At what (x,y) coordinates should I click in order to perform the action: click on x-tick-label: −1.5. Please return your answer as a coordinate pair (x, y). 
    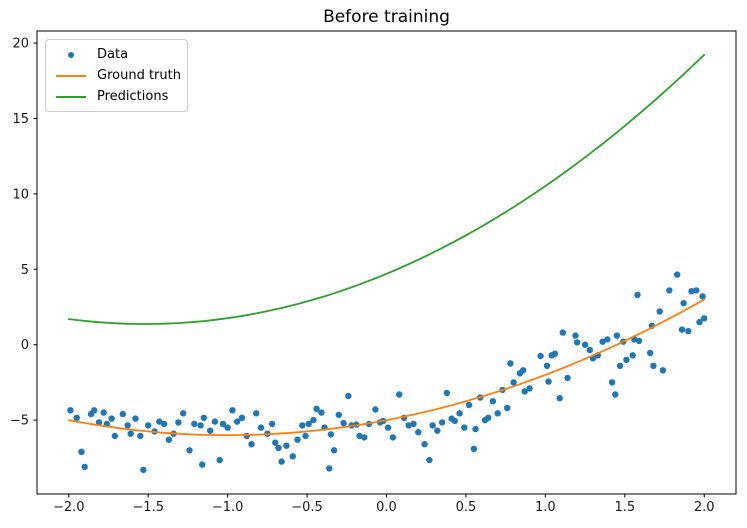
    Looking at the image, I should click on (148, 507).